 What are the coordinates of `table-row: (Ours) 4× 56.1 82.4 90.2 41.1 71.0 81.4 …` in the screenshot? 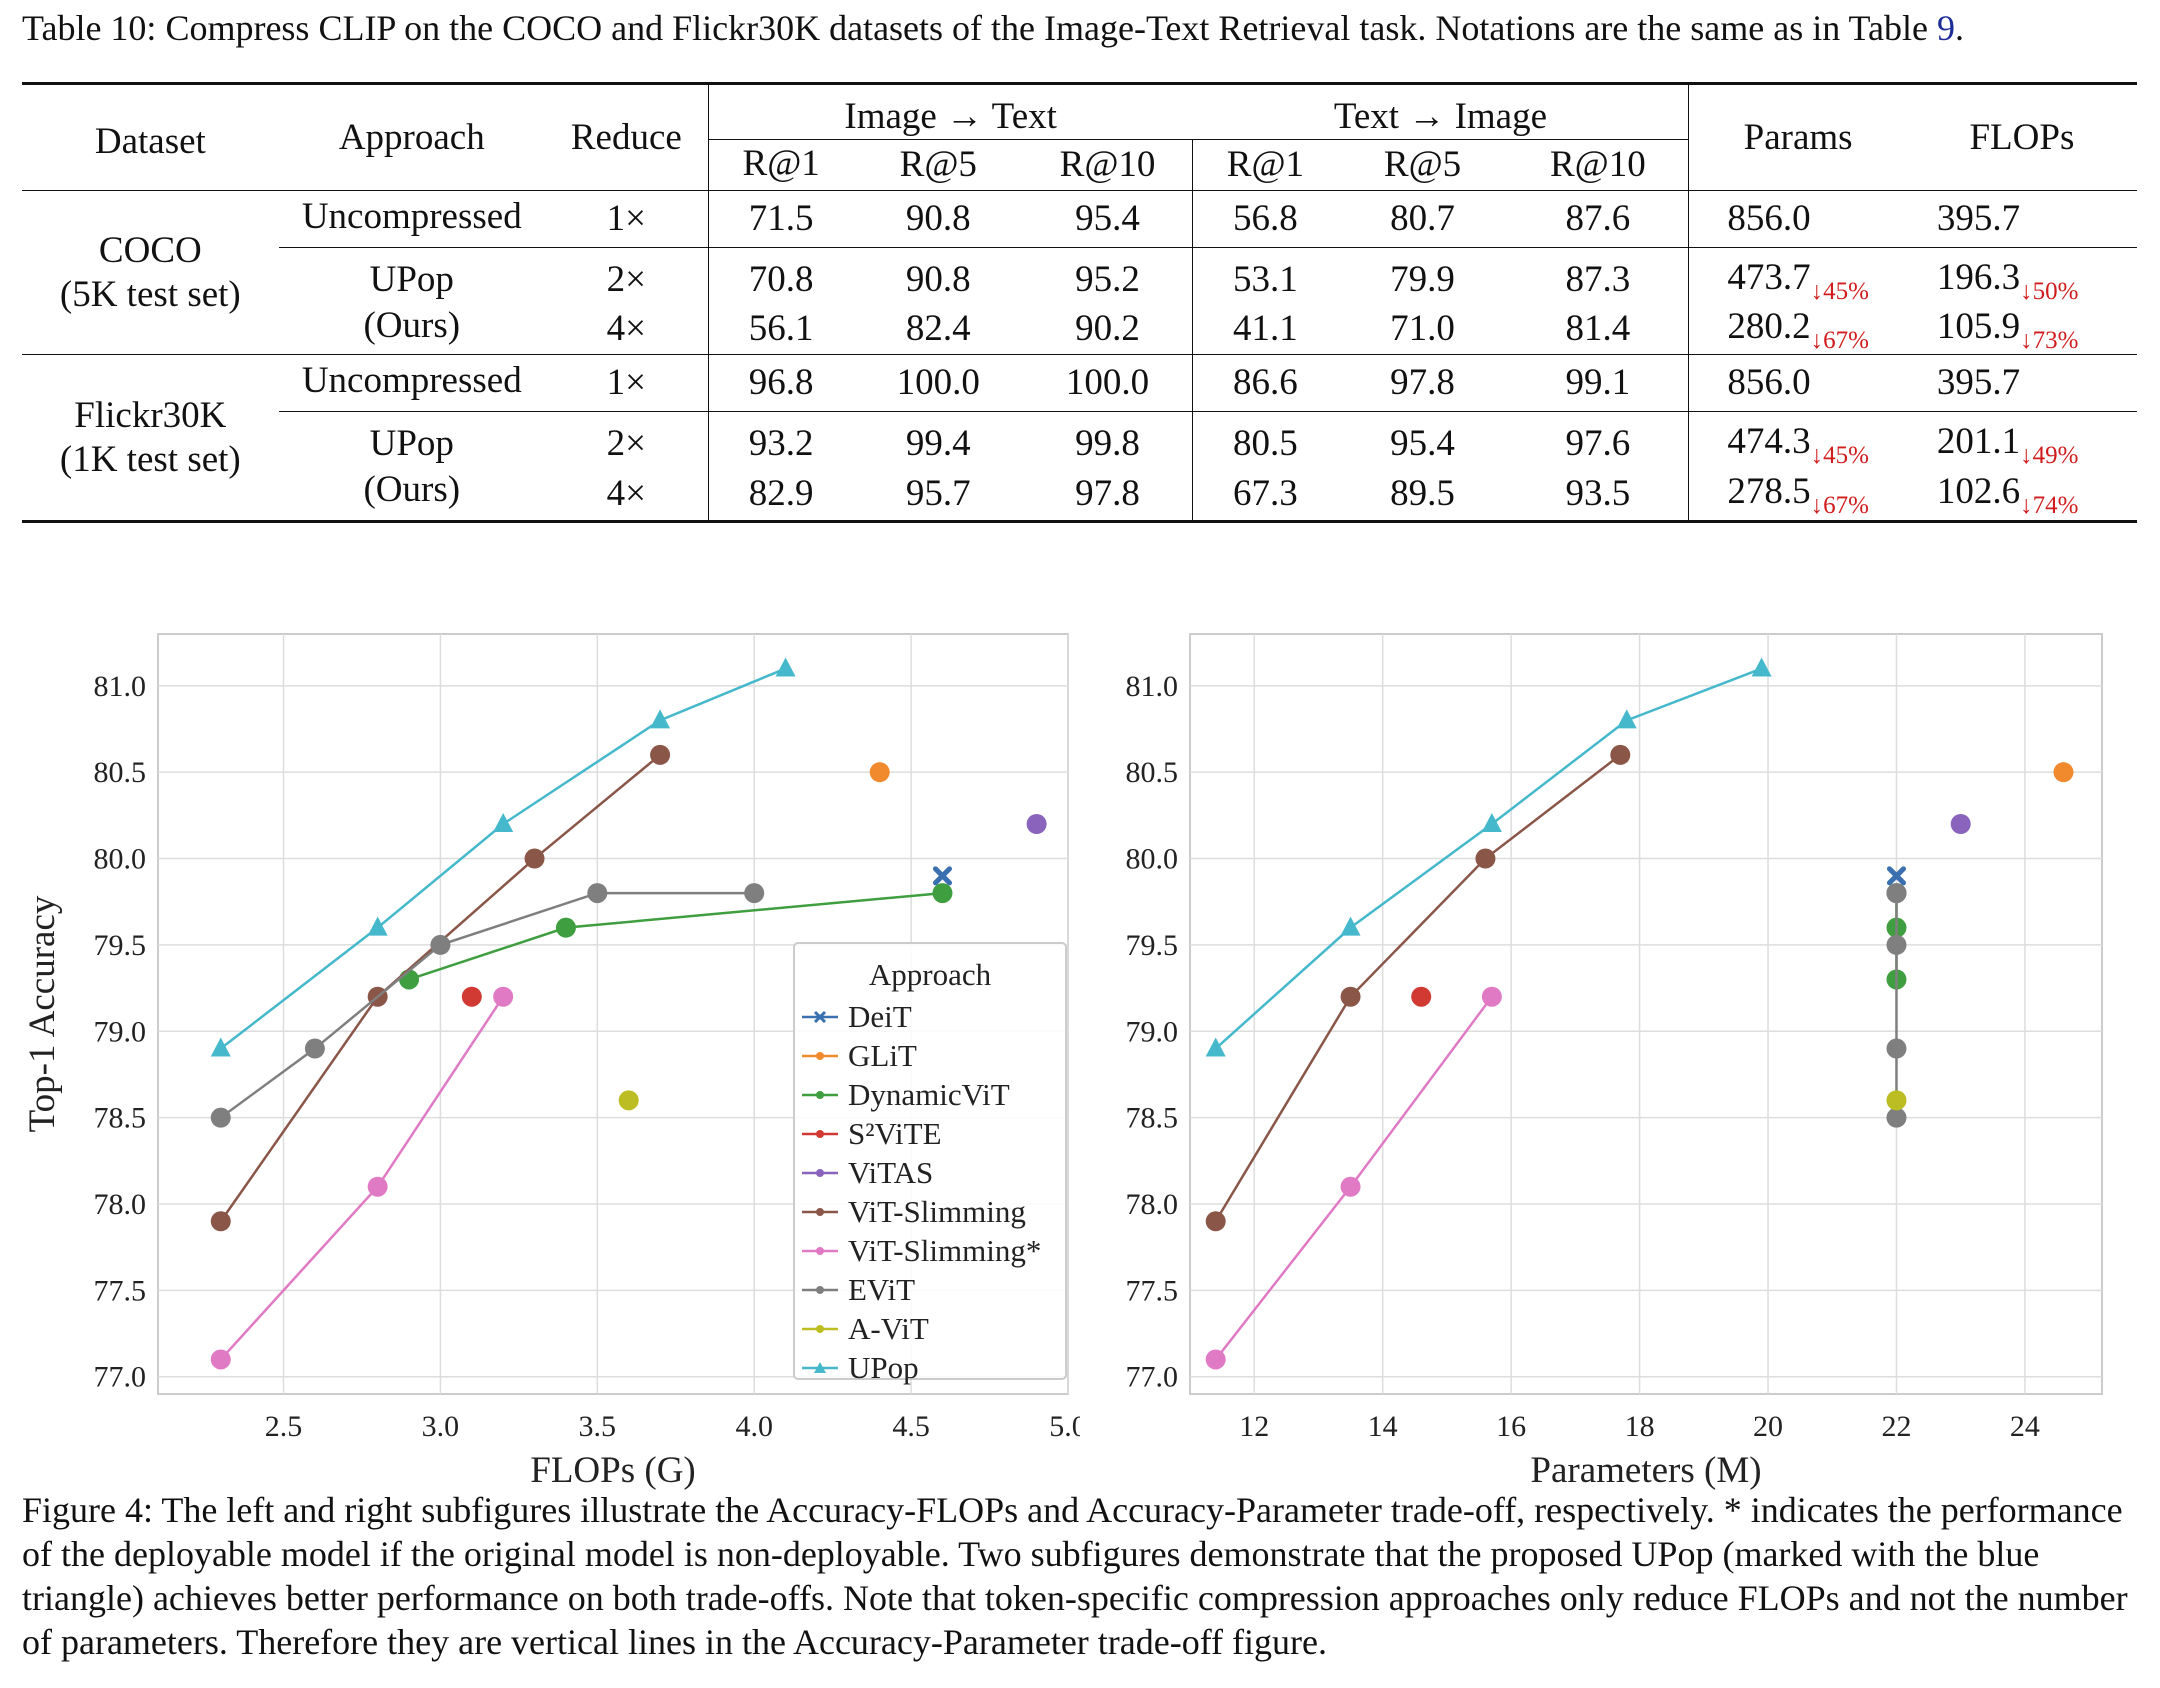 It's located at (1079, 329).